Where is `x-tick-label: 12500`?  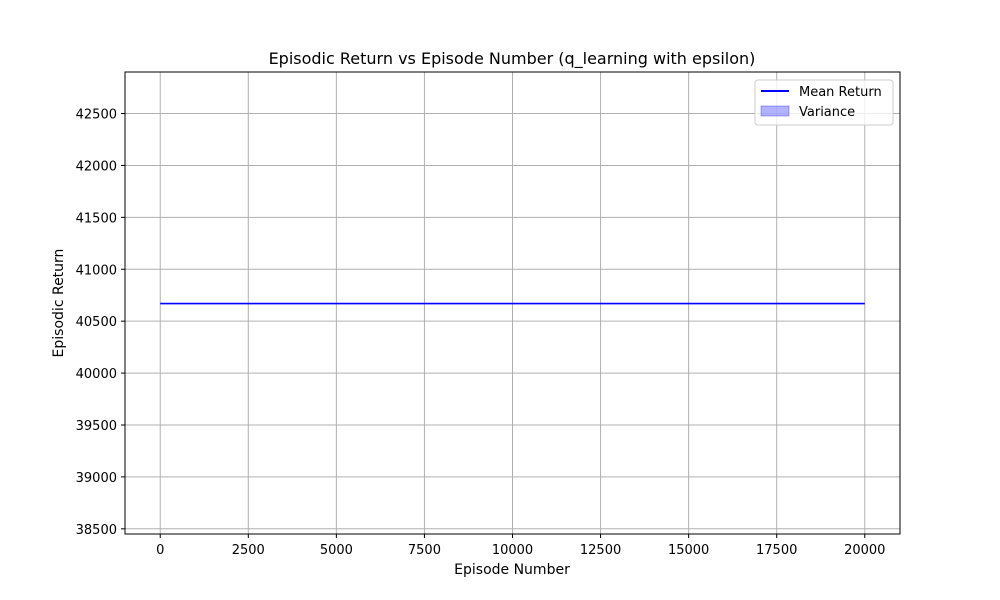 x-tick-label: 12500 is located at coordinates (600, 550).